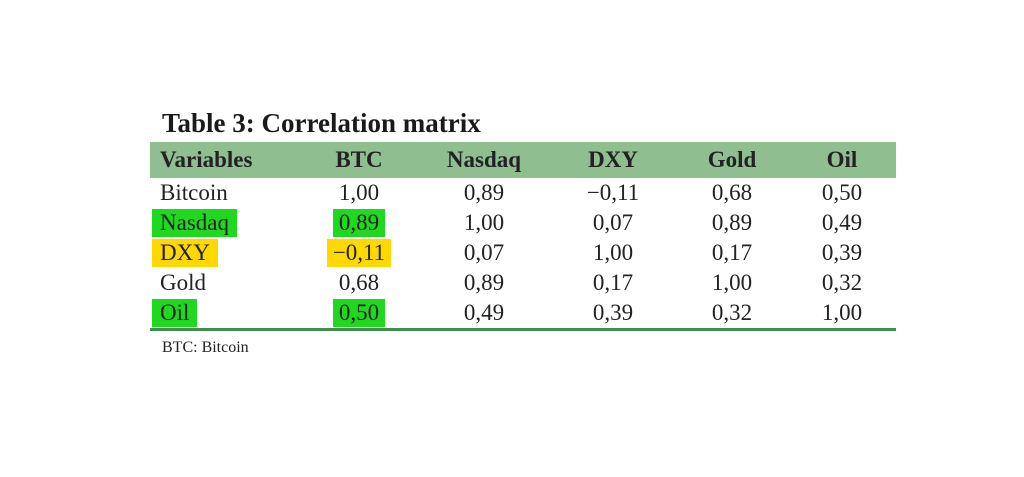 This screenshot has height=477, width=1024. I want to click on table-row: Gold 0,68 0,89 0,17 1,00 0,32, so click(523, 283).